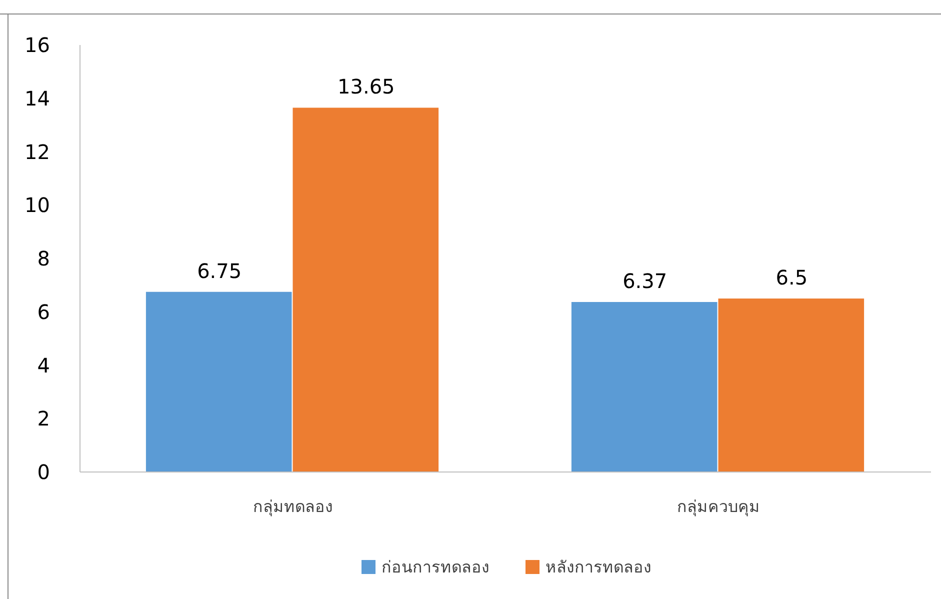  Describe the element at coordinates (436, 567) in the screenshot. I see `legend-label: ก่อนการทดลอง` at that location.